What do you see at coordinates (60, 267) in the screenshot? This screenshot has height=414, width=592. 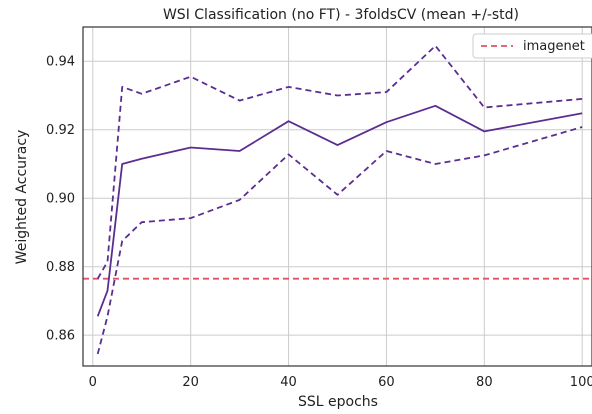 I see `y-tick-label: 0.88` at bounding box center [60, 267].